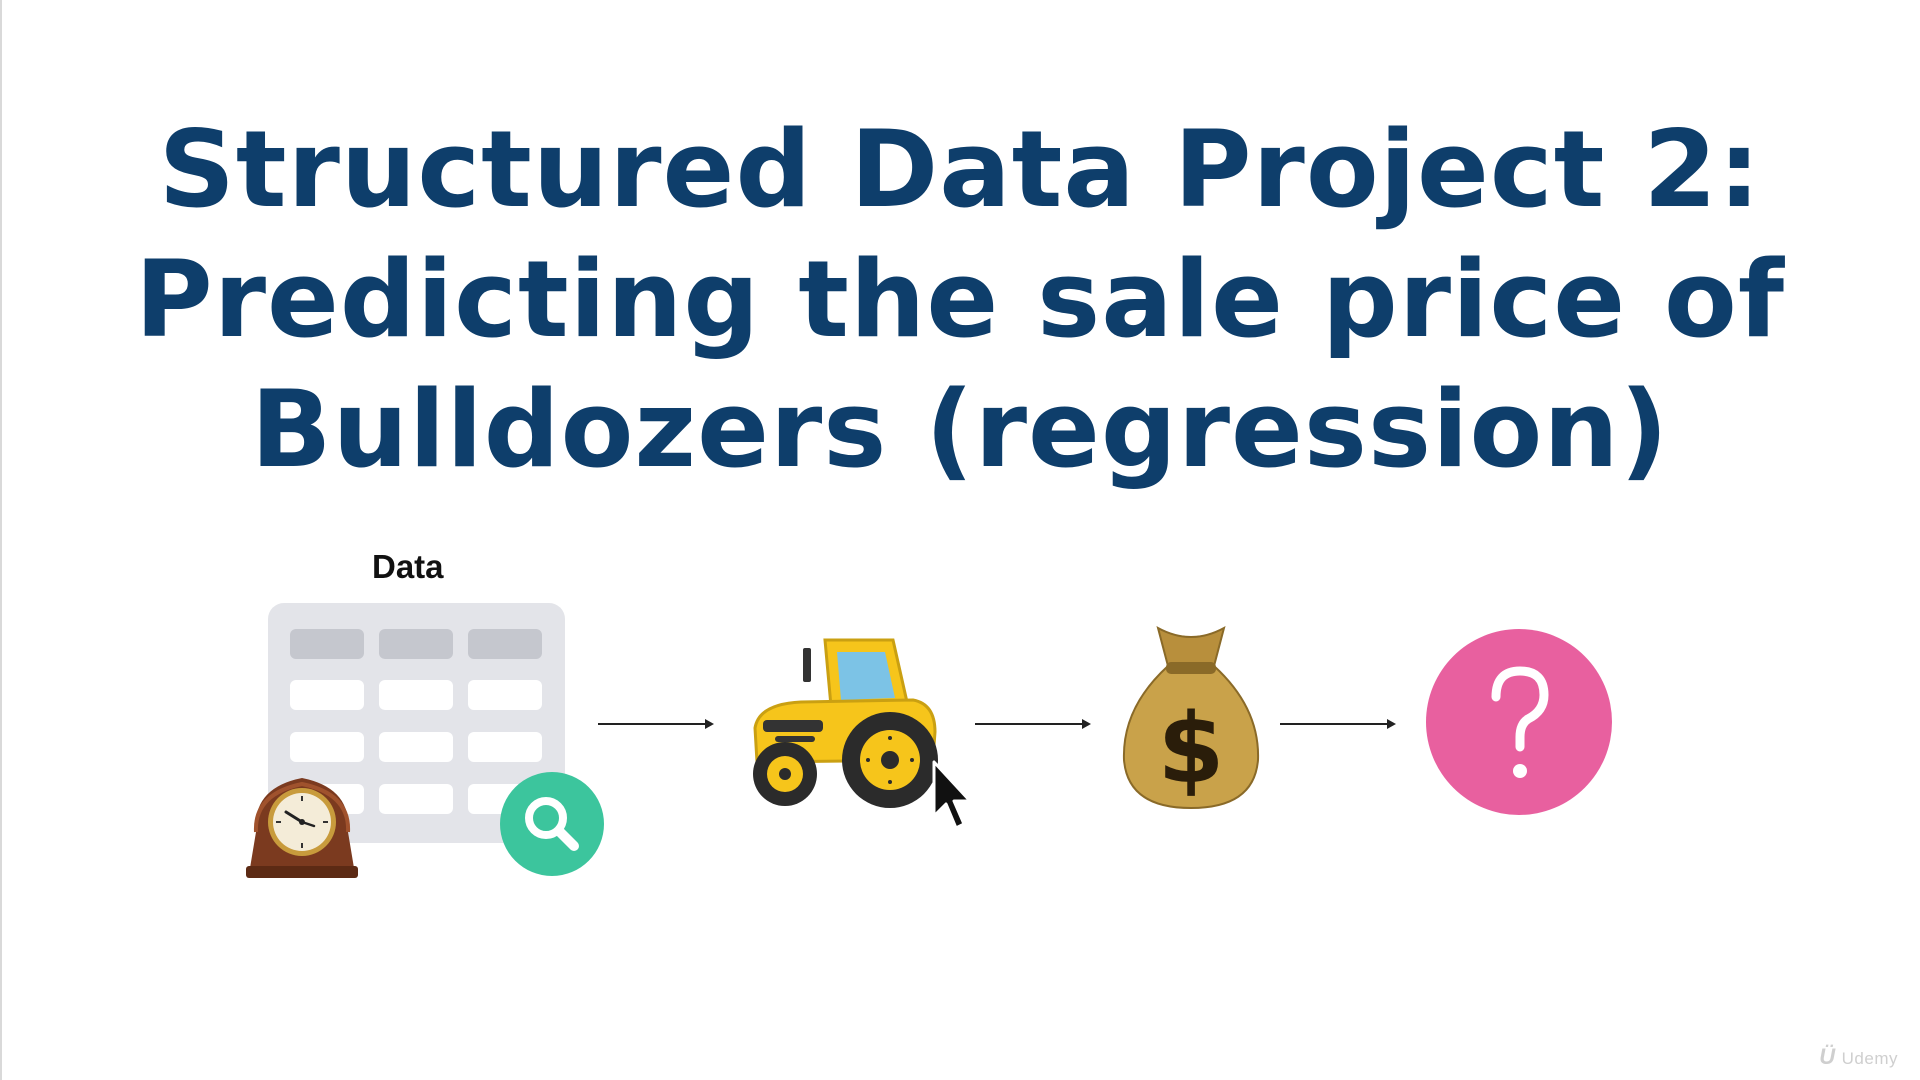 The width and height of the screenshot is (1920, 1080). I want to click on mantel-clock-icon, so click(302, 828).